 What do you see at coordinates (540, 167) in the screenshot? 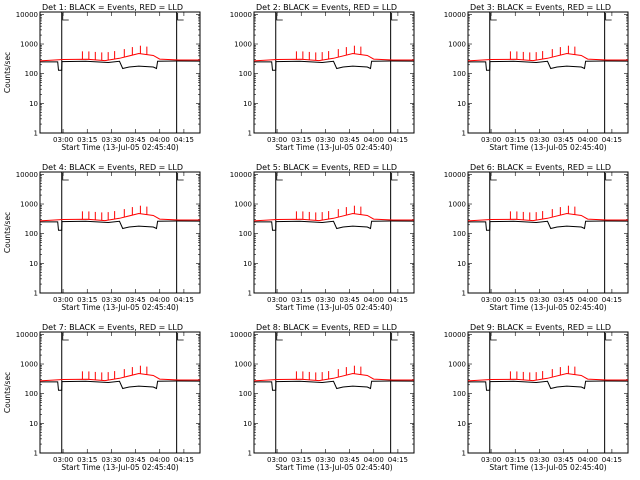
I see `panel-title: Det 6: BLACK = Events, RED = LLD` at bounding box center [540, 167].